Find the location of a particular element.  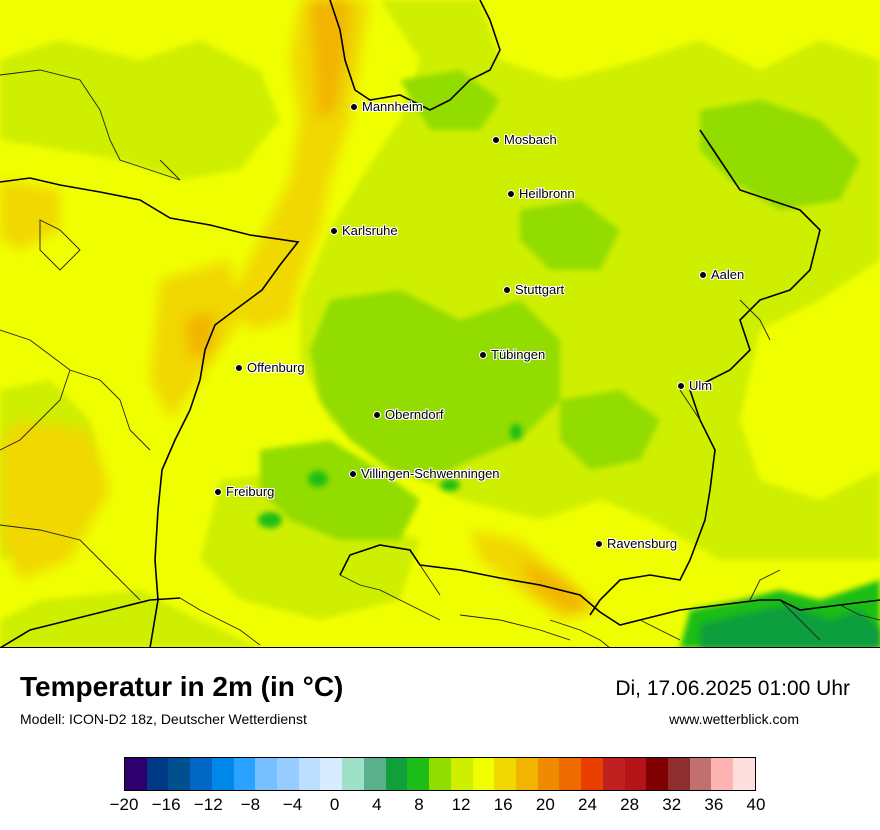

city-label: Offenburg is located at coordinates (276, 367).